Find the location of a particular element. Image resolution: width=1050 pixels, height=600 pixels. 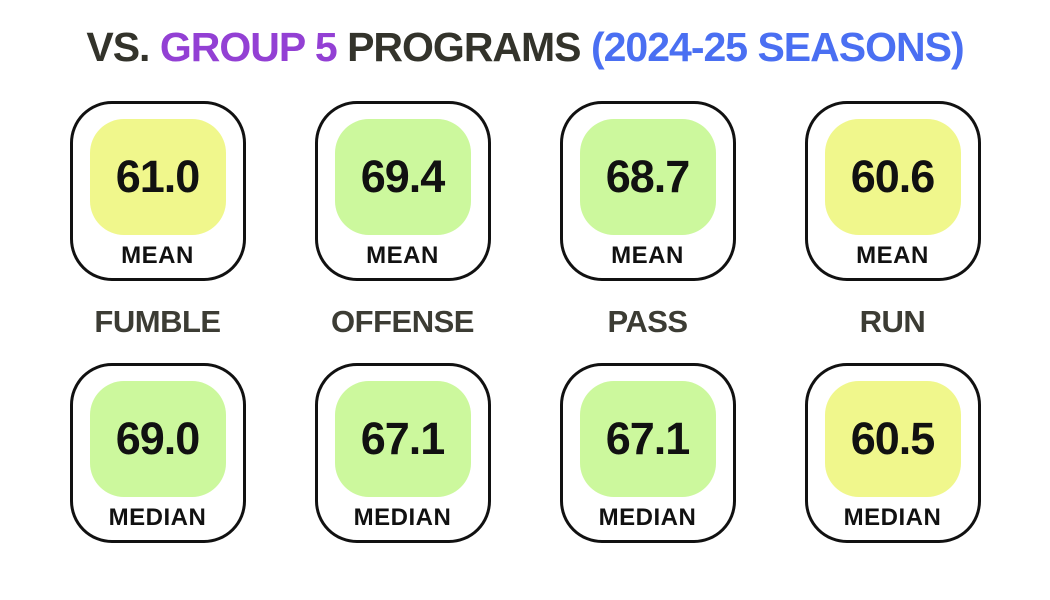

median-card-run: 60.5 MEDIAN is located at coordinates (892, 453).